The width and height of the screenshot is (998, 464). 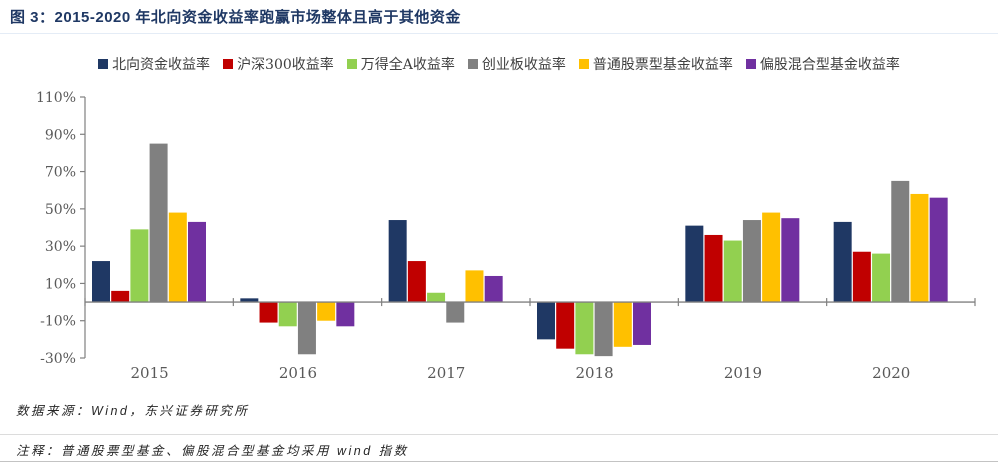 What do you see at coordinates (101, 282) in the screenshot?
I see `bar-北向资金收益率-2015` at bounding box center [101, 282].